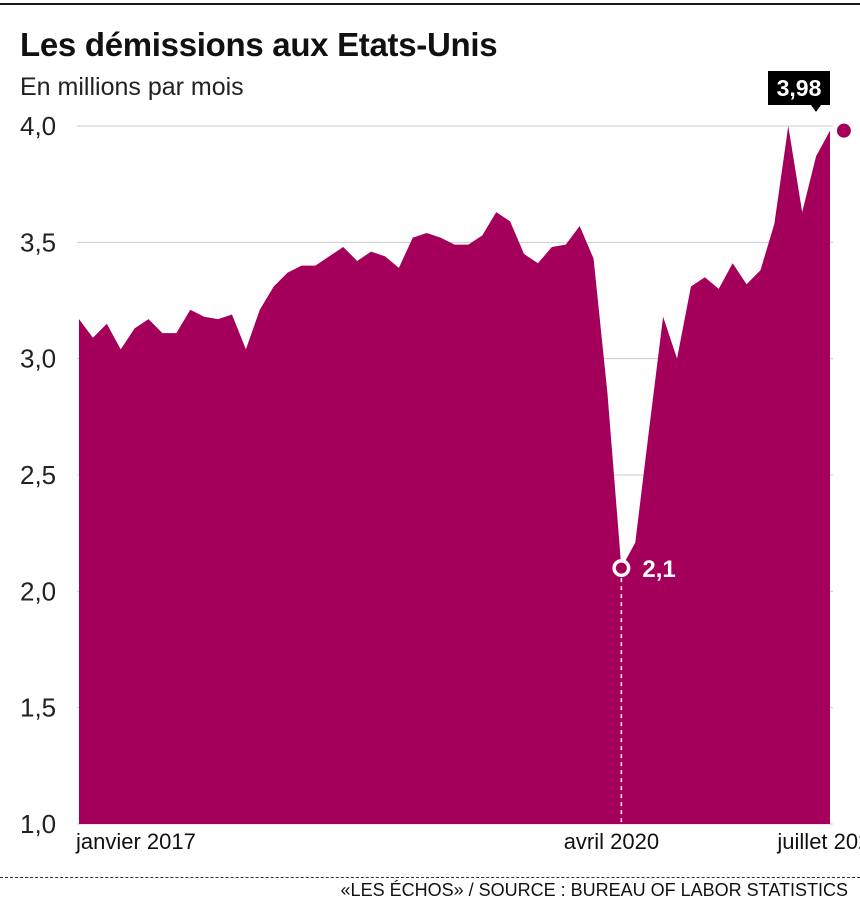  Describe the element at coordinates (430, 877) in the screenshot. I see `footer-rule` at that location.